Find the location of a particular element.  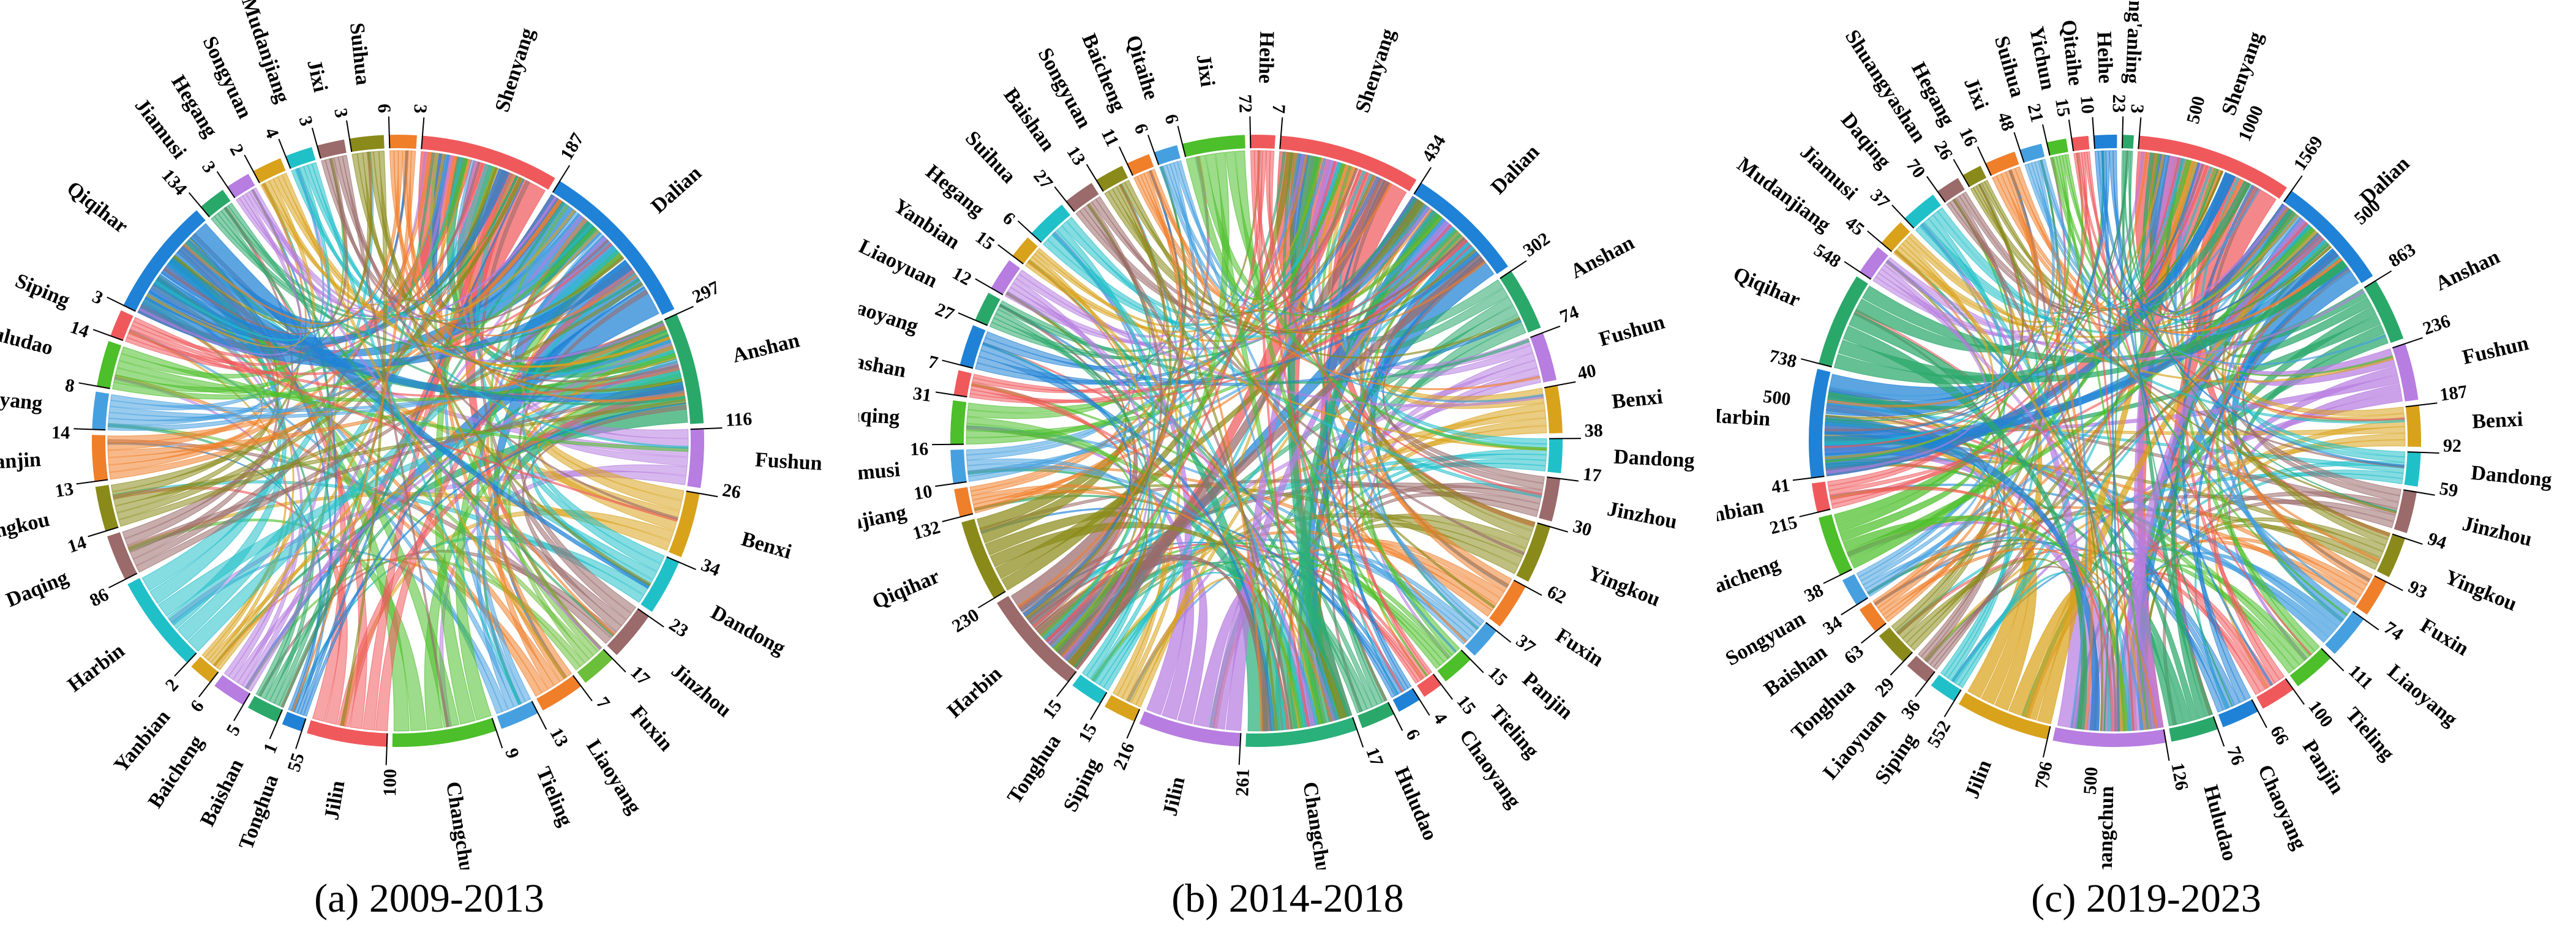

ribbon-yingkou-to-dalian is located at coordinates (381, 405).